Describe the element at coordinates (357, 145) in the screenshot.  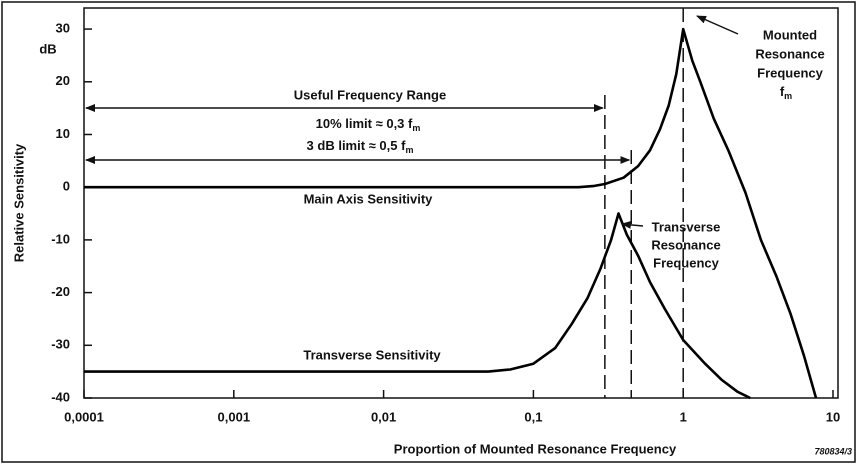
I see `annotation-text: 3 dB limit ≈ 0,5 f` at that location.